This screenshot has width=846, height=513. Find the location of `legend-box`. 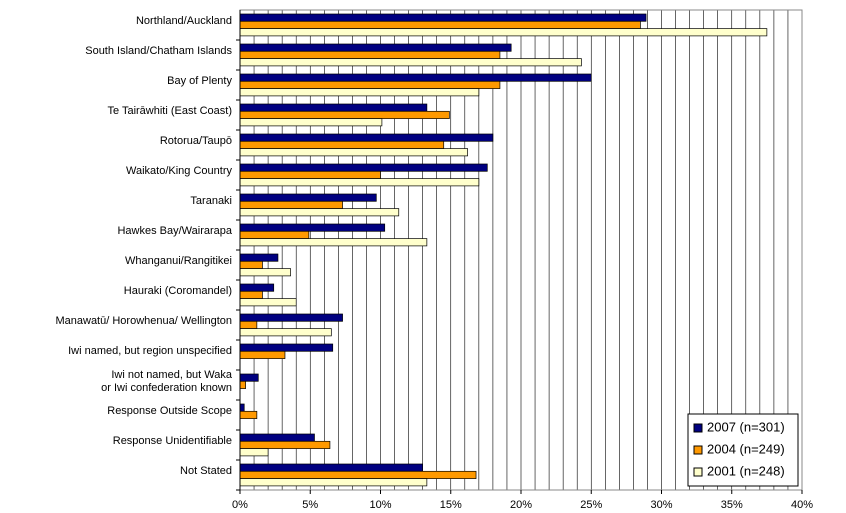

legend-box is located at coordinates (743, 450).